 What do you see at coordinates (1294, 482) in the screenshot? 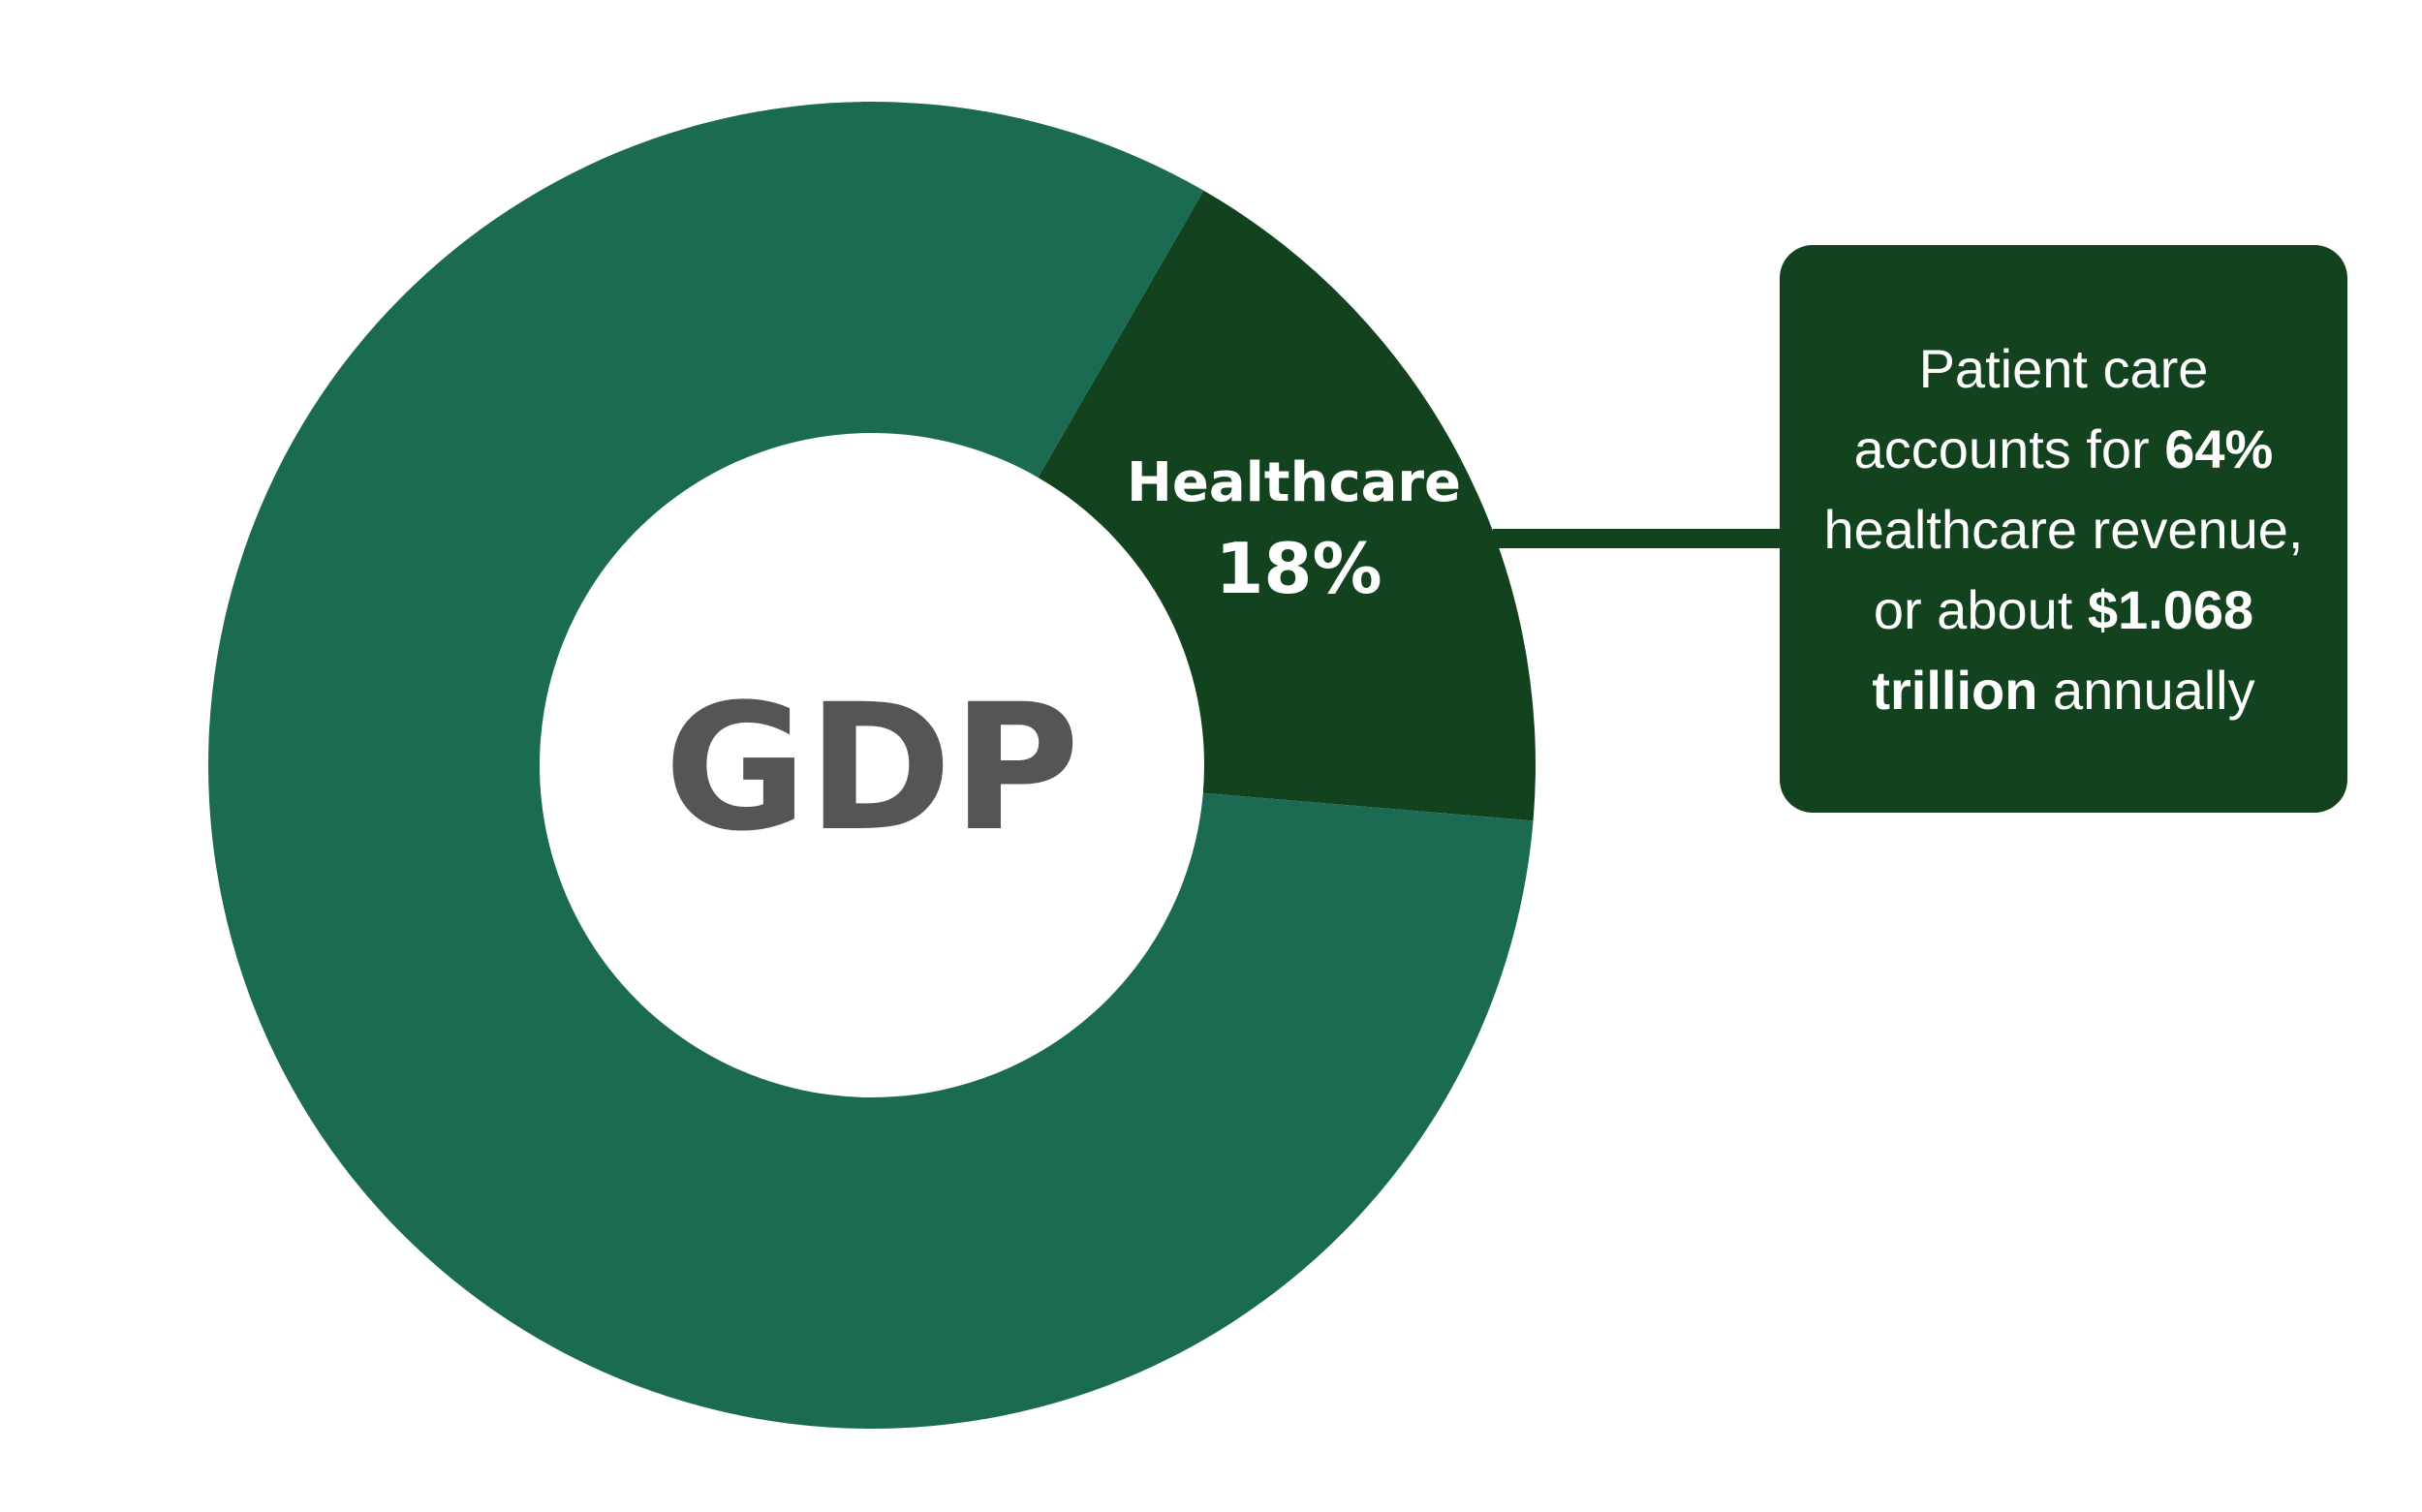
I see `slice-label: Healthcare` at bounding box center [1294, 482].